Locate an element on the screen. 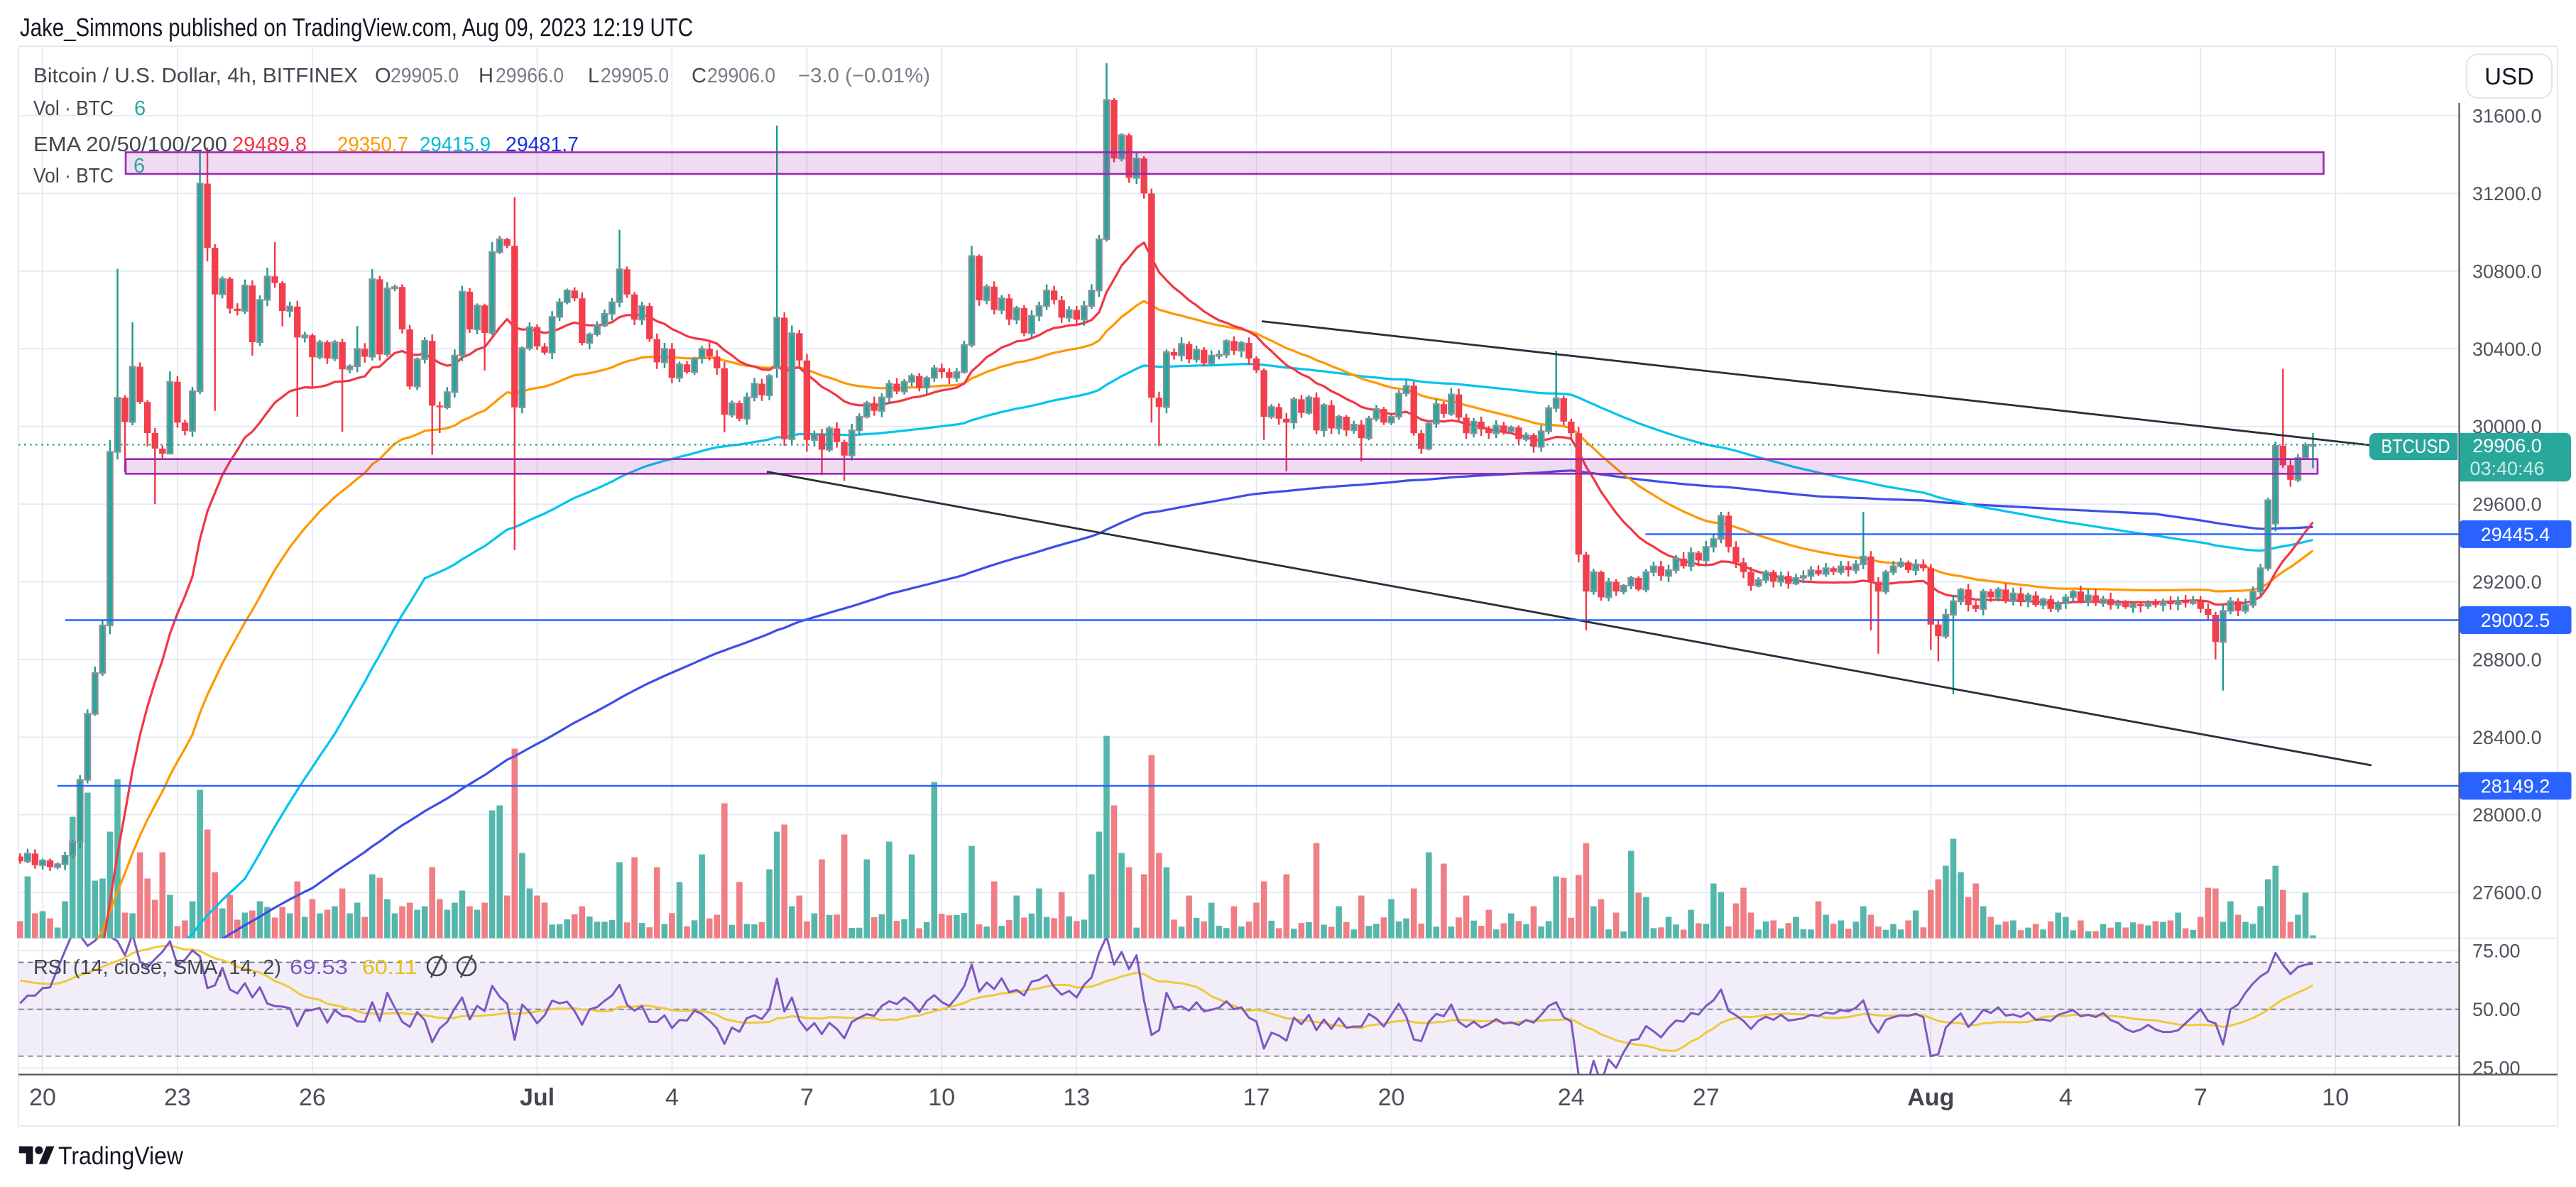  svg-text: 50.00 is located at coordinates (2496, 1009).